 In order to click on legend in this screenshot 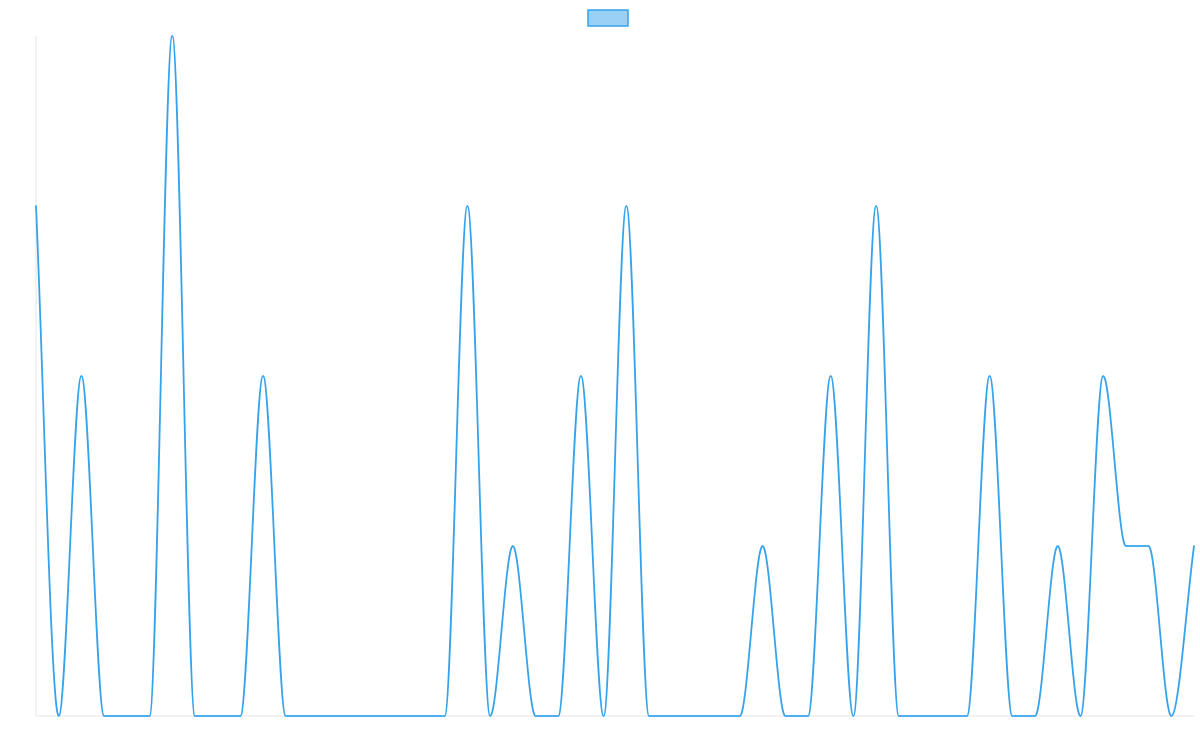, I will do `click(608, 18)`.